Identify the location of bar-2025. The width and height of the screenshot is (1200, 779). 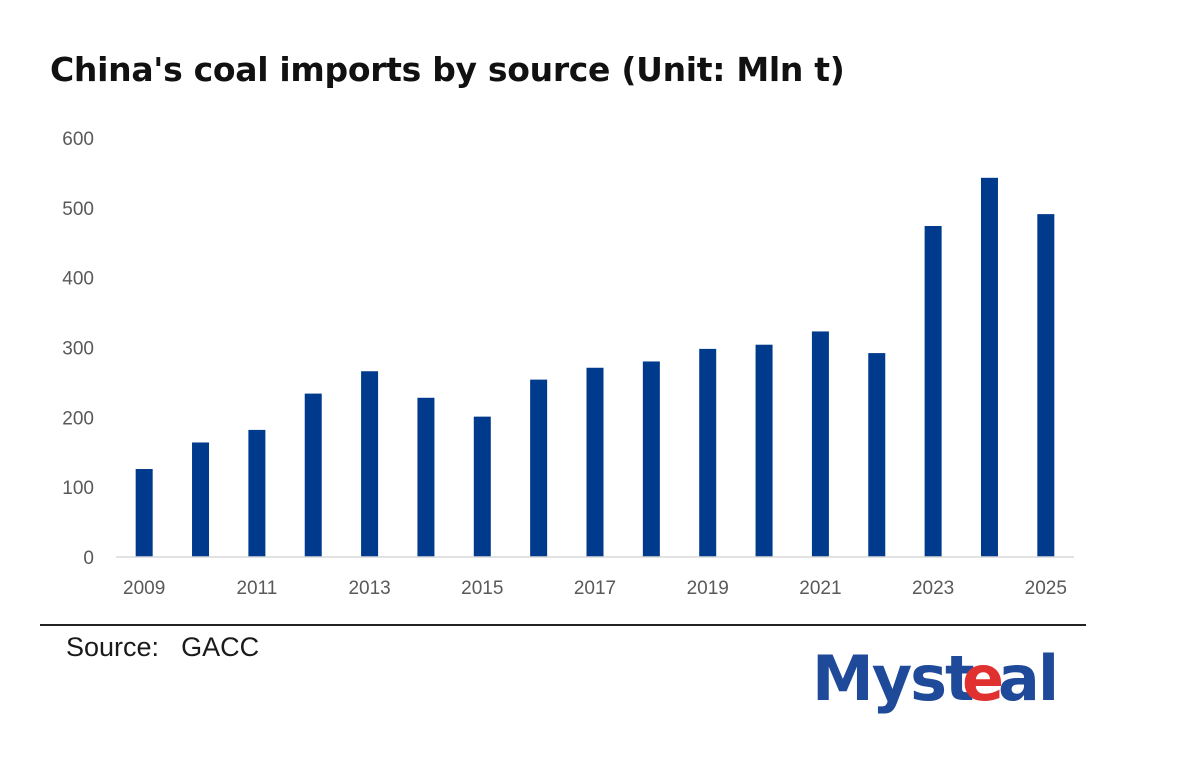
(1046, 385).